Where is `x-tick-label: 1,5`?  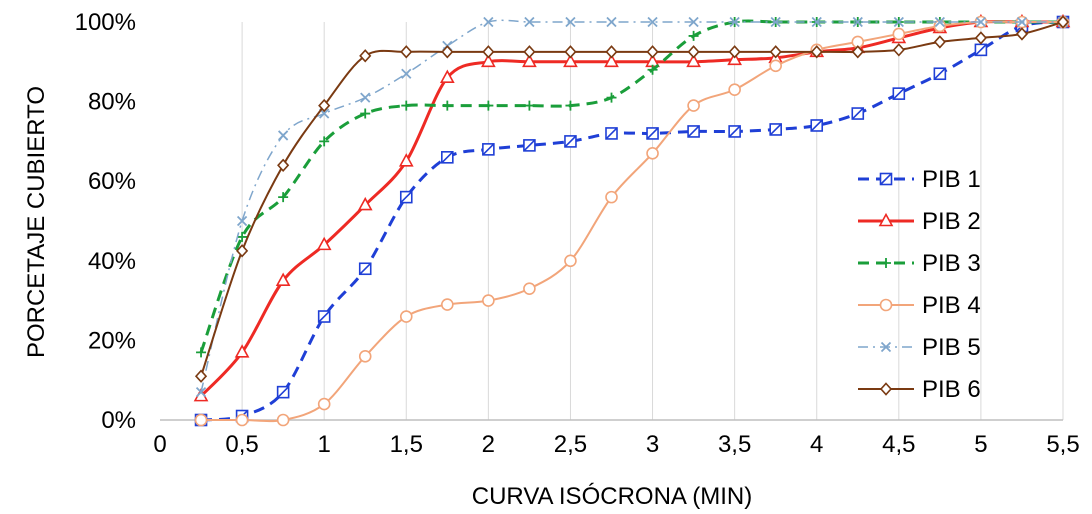 x-tick-label: 1,5 is located at coordinates (406, 444).